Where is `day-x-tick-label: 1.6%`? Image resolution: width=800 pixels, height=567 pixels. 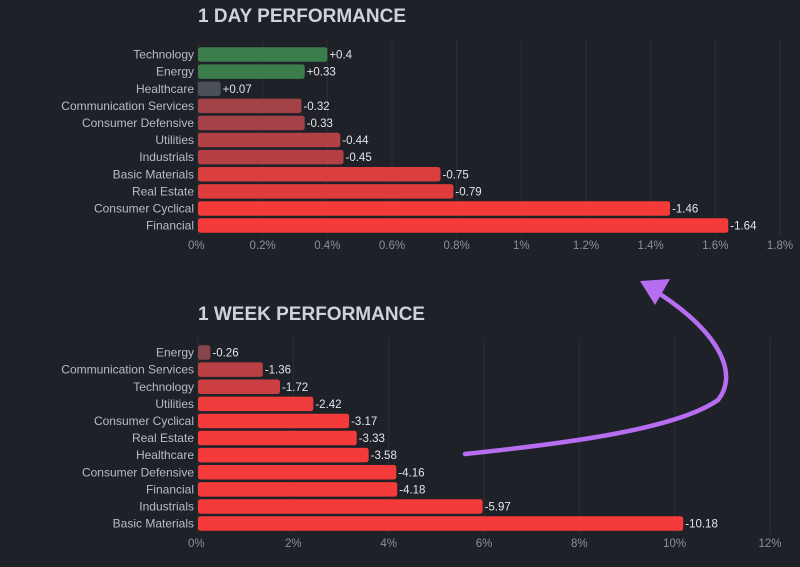
day-x-tick-label: 1.6% is located at coordinates (715, 246).